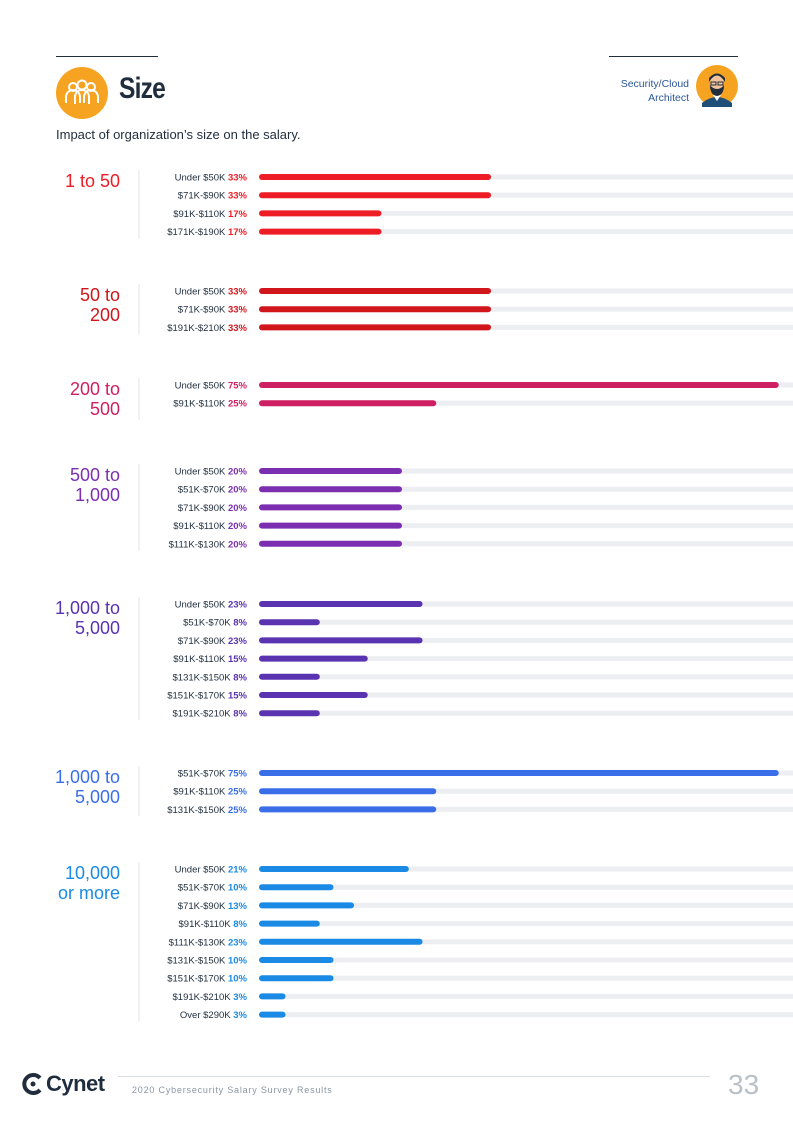  What do you see at coordinates (208, 544) in the screenshot?
I see `bar-category-label: $111K-$130K 20%` at bounding box center [208, 544].